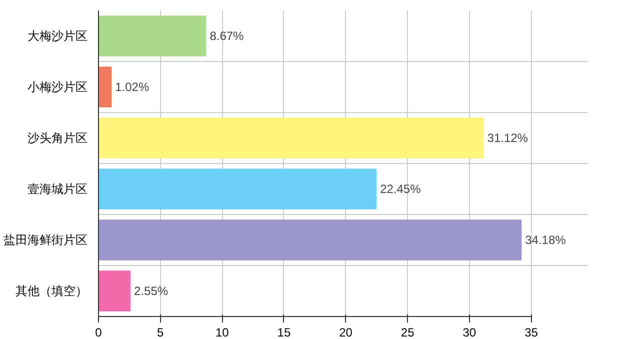  I want to click on y-tick-label: 盐田海鲜街片区, so click(46, 240).